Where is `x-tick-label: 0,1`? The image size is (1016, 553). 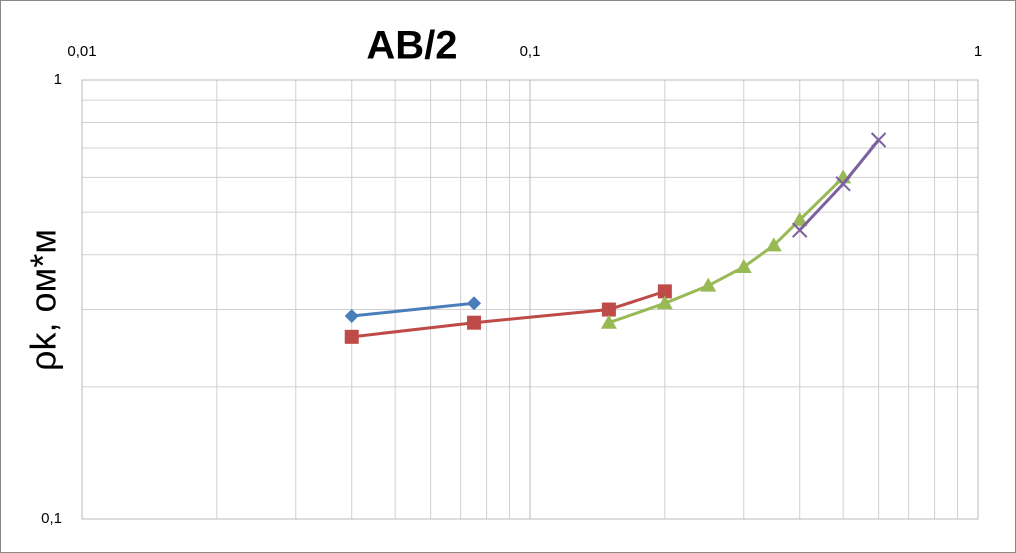 x-tick-label: 0,1 is located at coordinates (530, 51).